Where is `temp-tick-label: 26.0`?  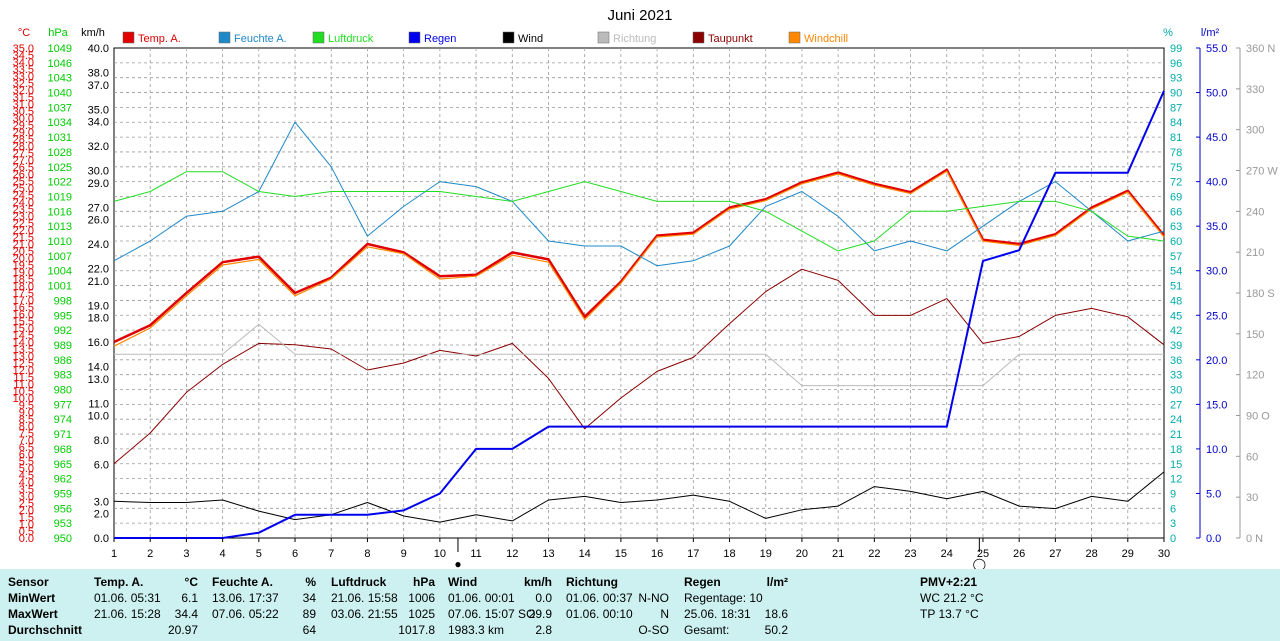
temp-tick-label: 26.0 is located at coordinates (23, 175).